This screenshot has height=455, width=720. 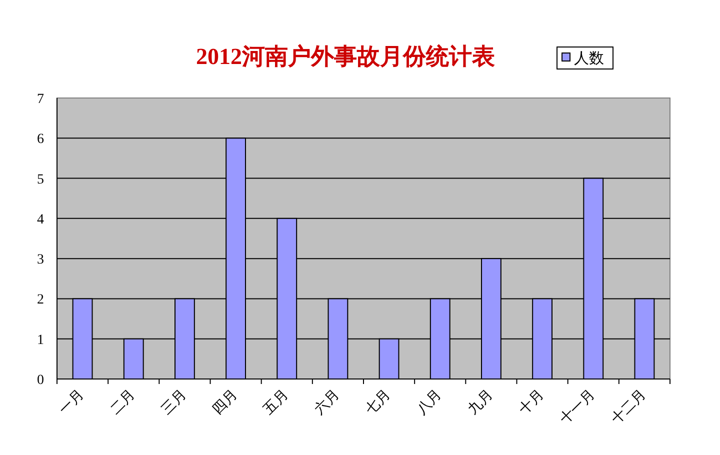 What do you see at coordinates (577, 407) in the screenshot?
I see `x-tick-label: 十一月` at bounding box center [577, 407].